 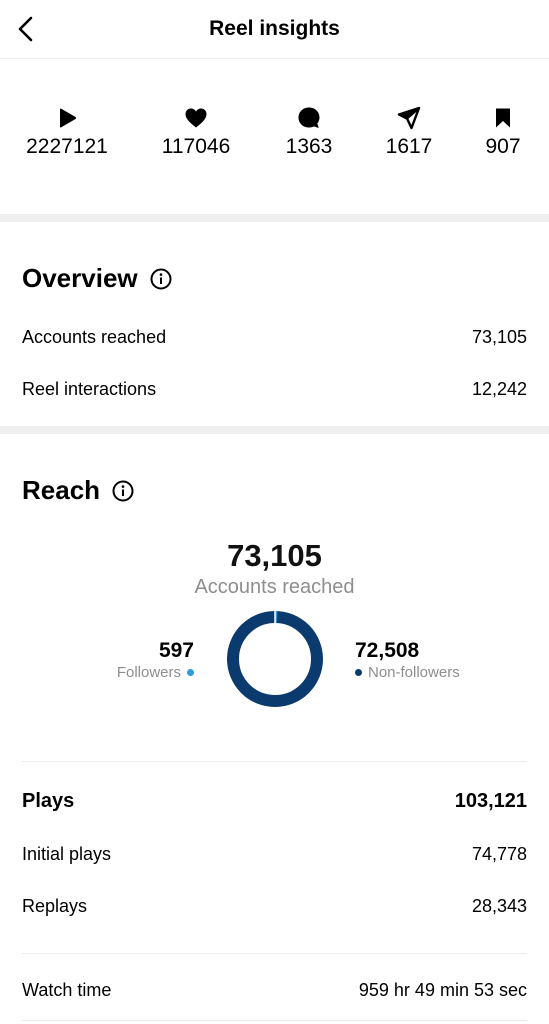 I want to click on chevron-left-icon, so click(x=25, y=29).